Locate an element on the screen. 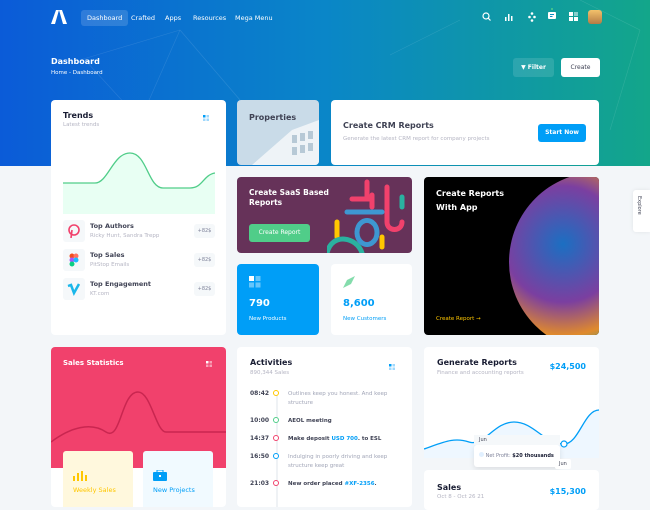 This screenshot has height=510, width=650. breadcrumb-current: Dashboard is located at coordinates (87, 73).